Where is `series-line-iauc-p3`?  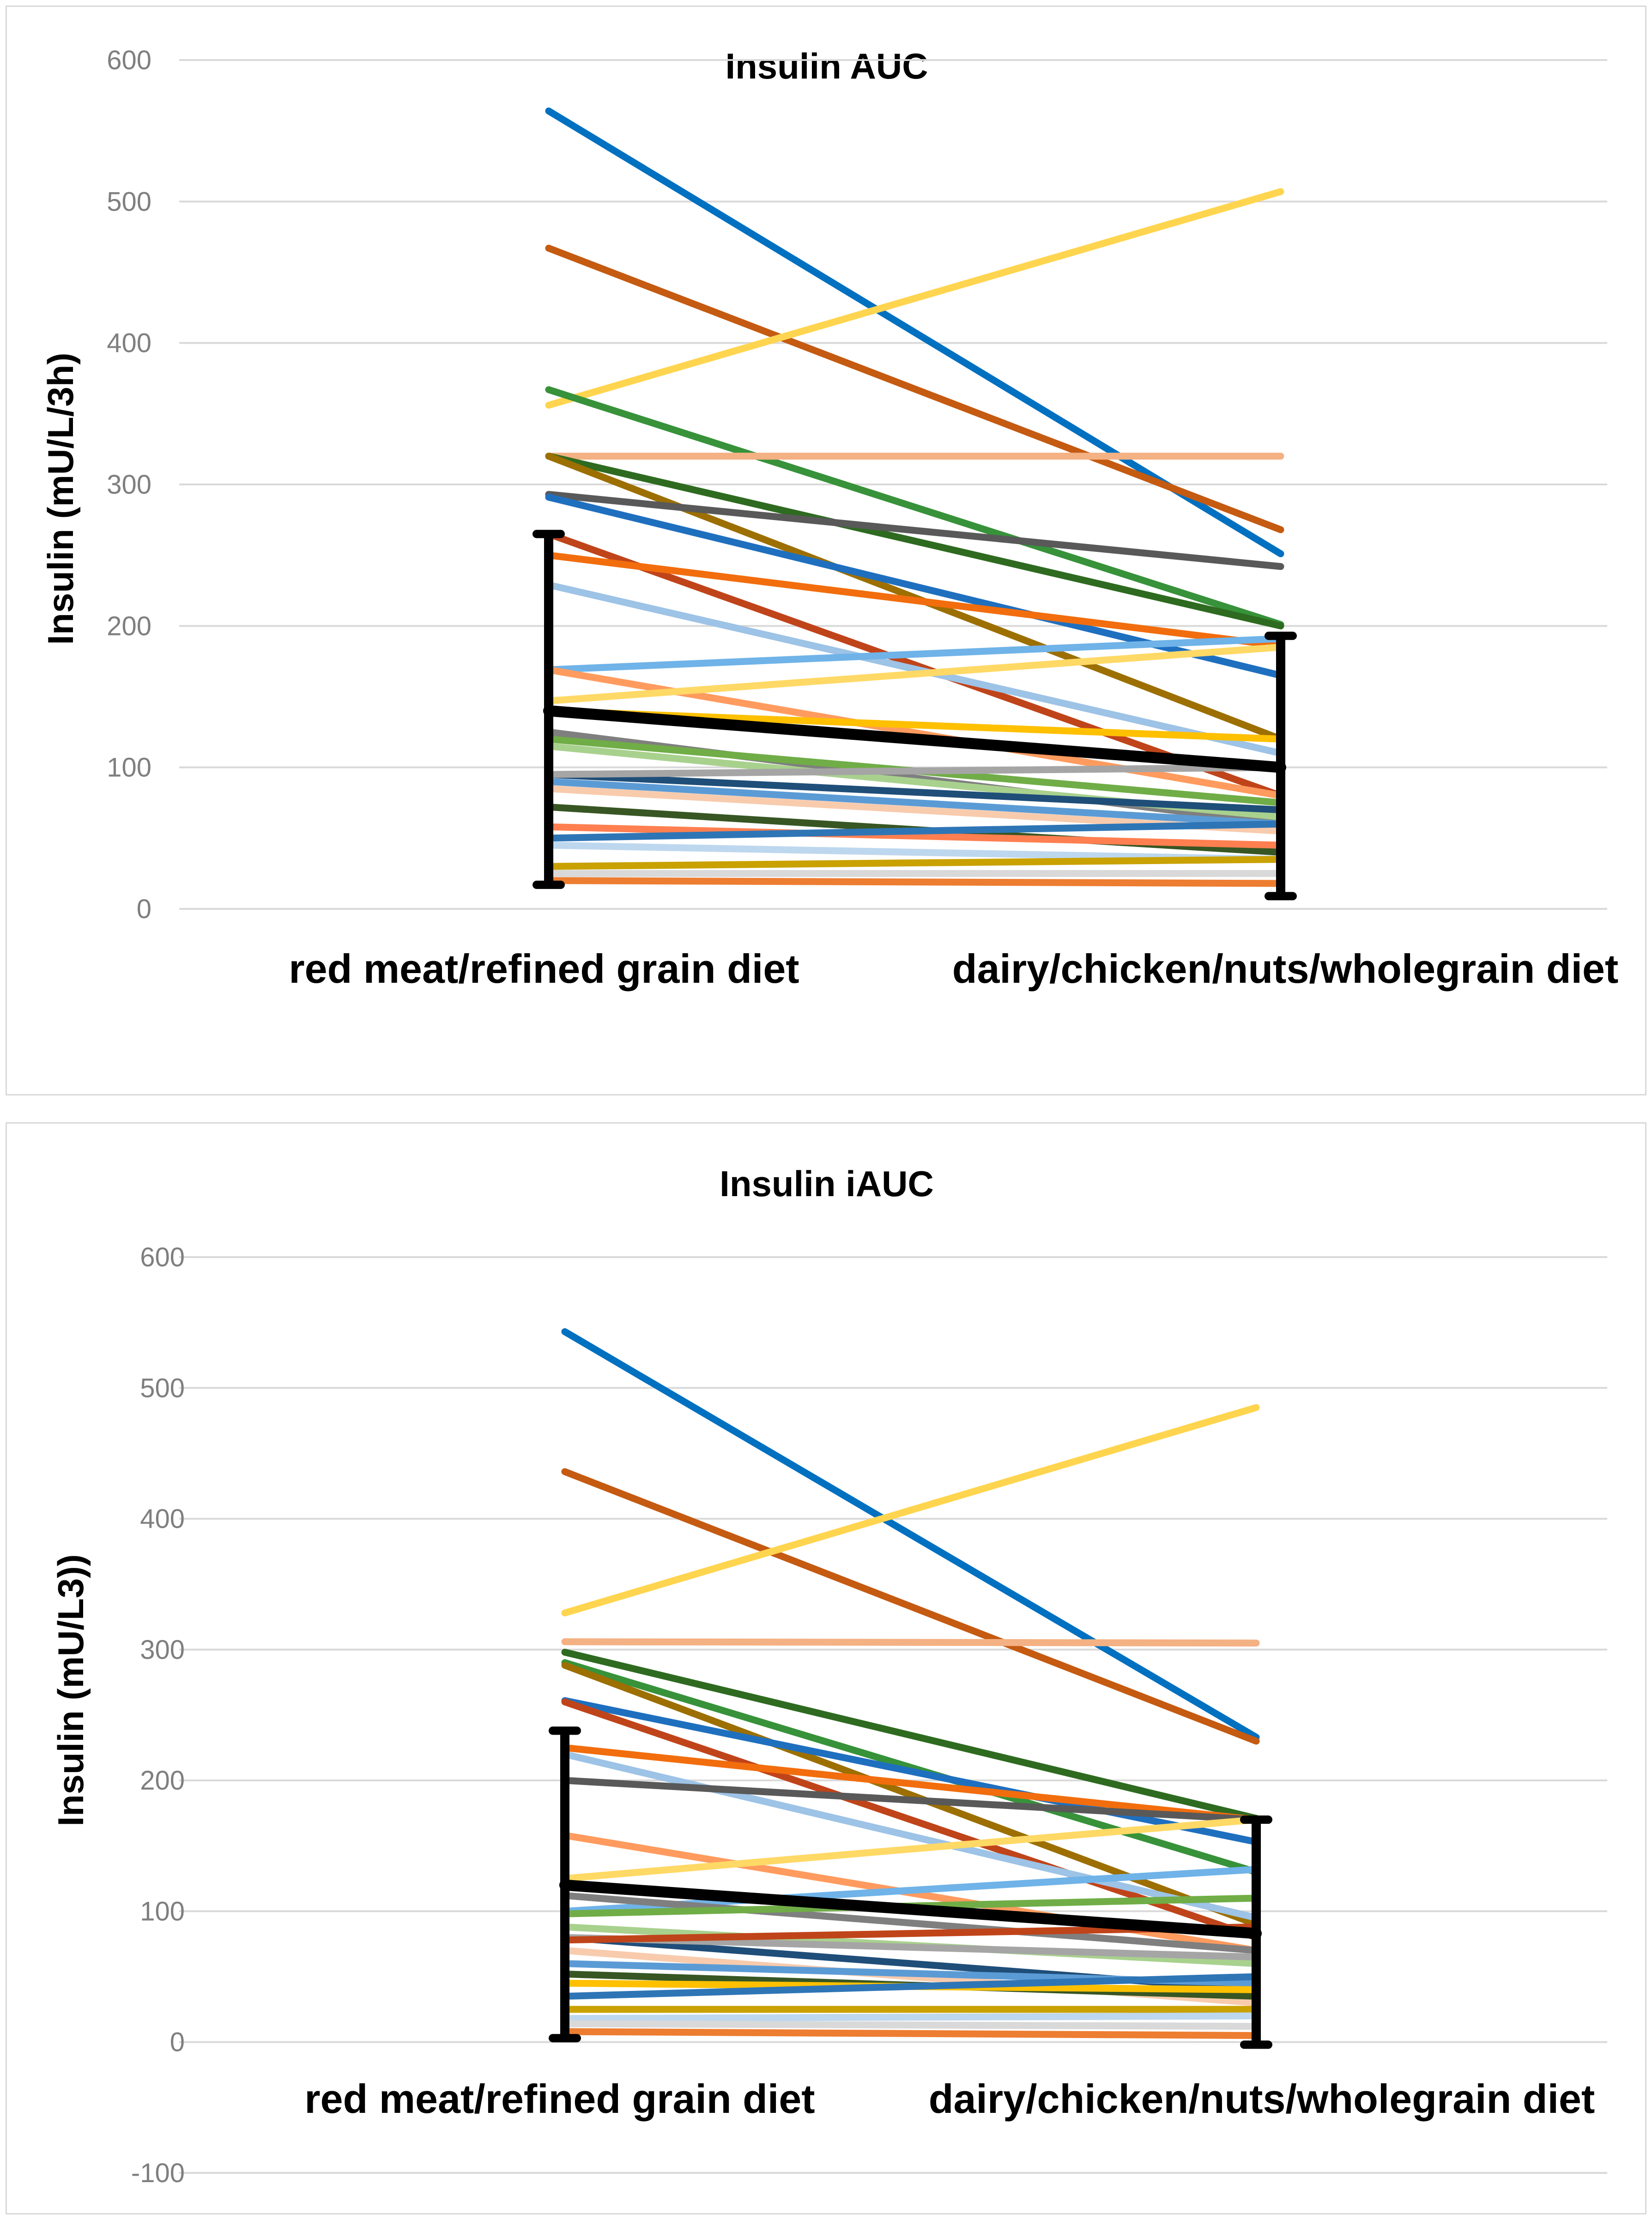
series-line-iauc-p3 is located at coordinates (910, 1510).